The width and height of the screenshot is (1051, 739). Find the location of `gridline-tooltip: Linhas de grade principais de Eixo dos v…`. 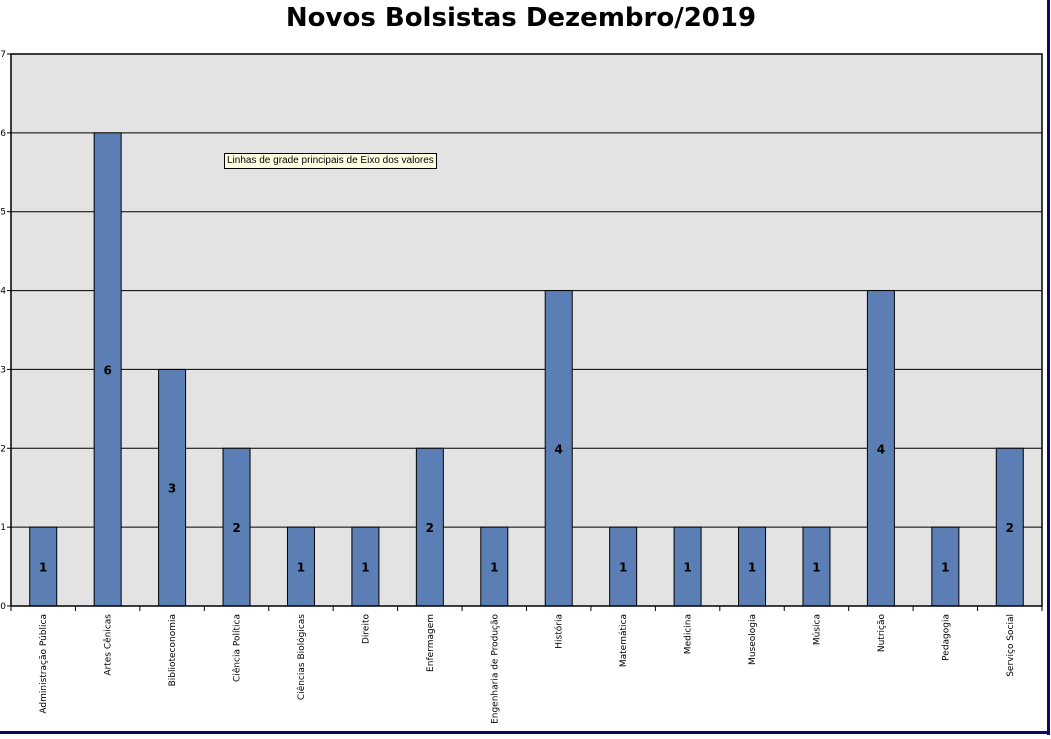

gridline-tooltip: Linhas de grade principais de Eixo dos v… is located at coordinates (330, 161).